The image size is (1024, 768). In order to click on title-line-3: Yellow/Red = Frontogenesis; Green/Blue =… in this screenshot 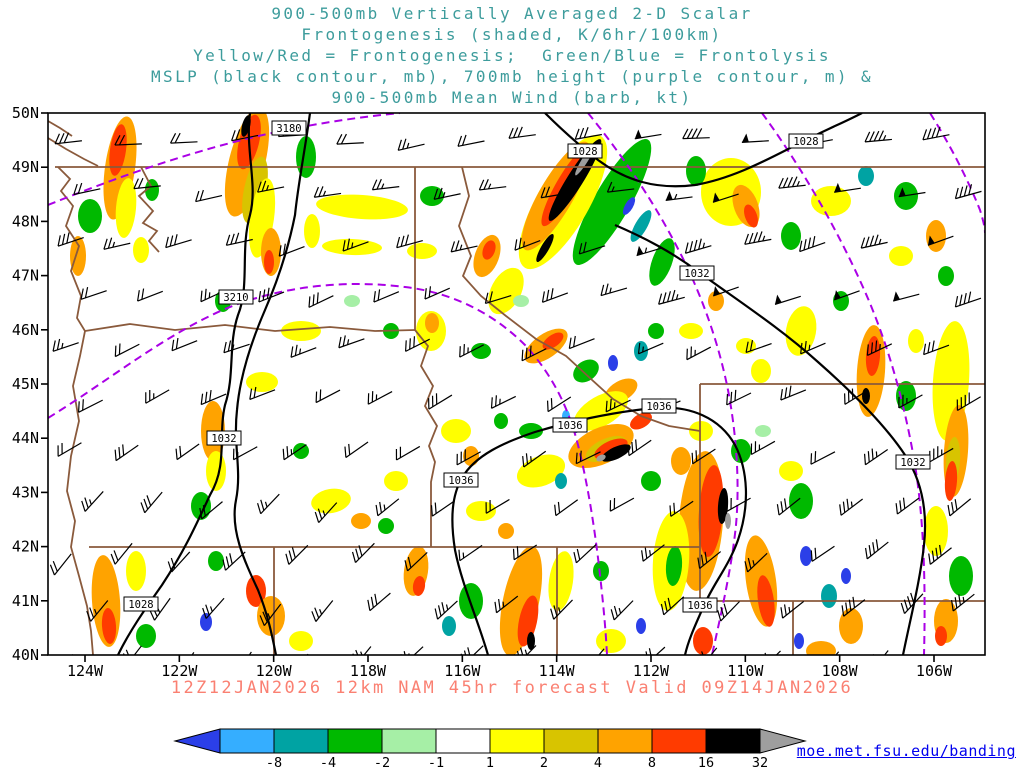, I will do `click(512, 55)`.